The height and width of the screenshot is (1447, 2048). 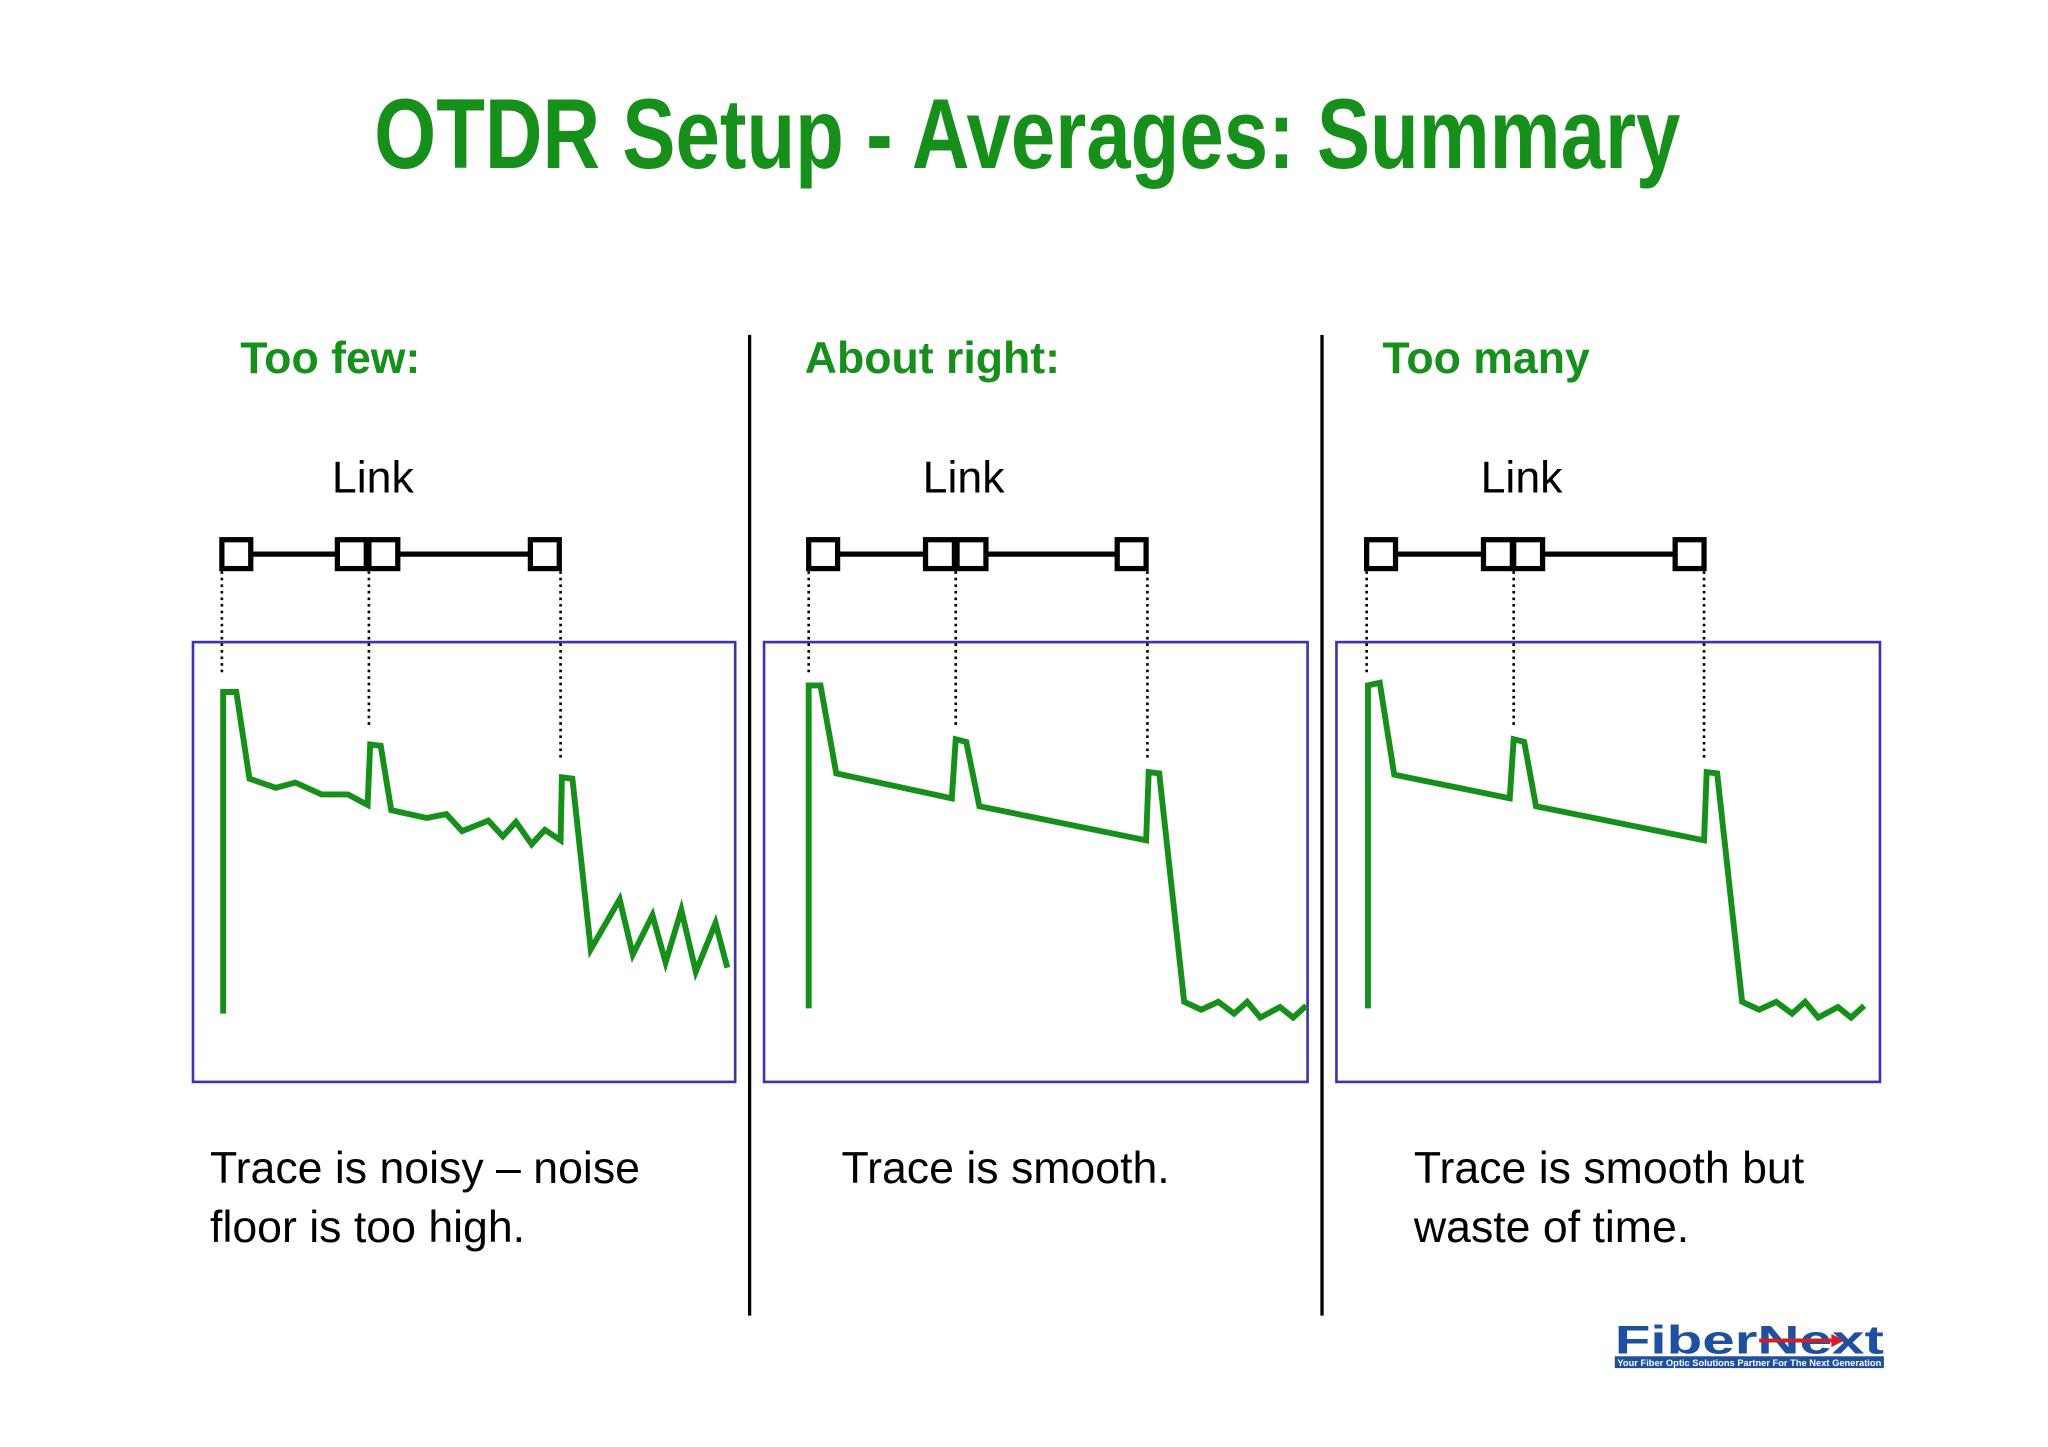 I want to click on caption: Trace is smooth but, so click(x=1609, y=1168).